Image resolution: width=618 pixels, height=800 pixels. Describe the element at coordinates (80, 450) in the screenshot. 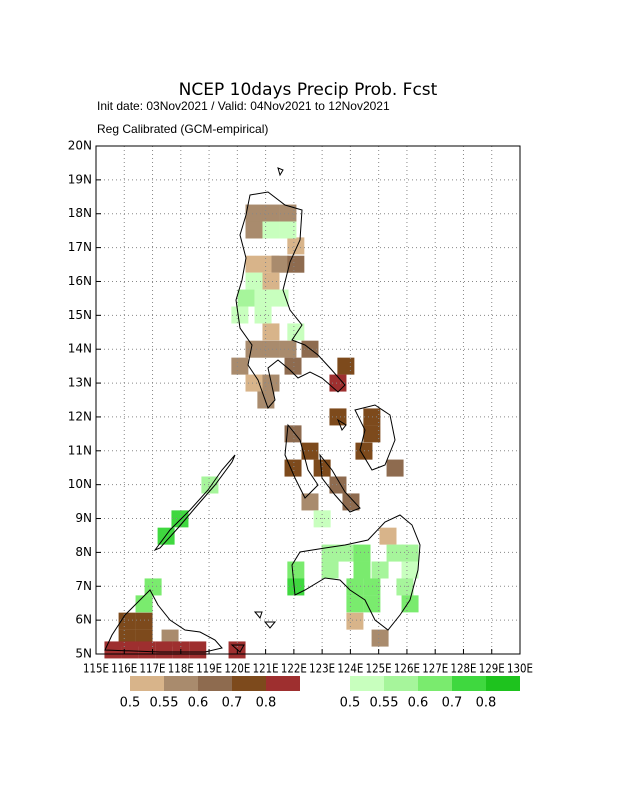

I see `y-tick-label: 11N` at that location.